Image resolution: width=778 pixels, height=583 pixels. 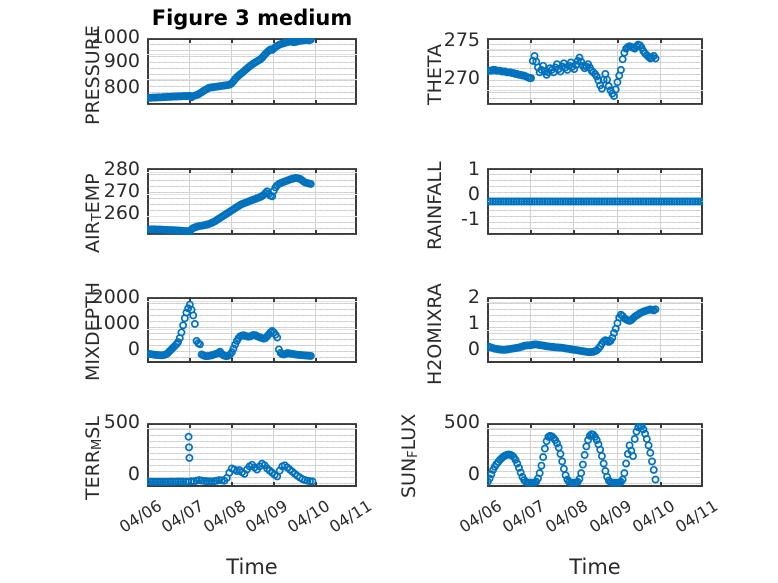 I want to click on axes-box, so click(x=252, y=455).